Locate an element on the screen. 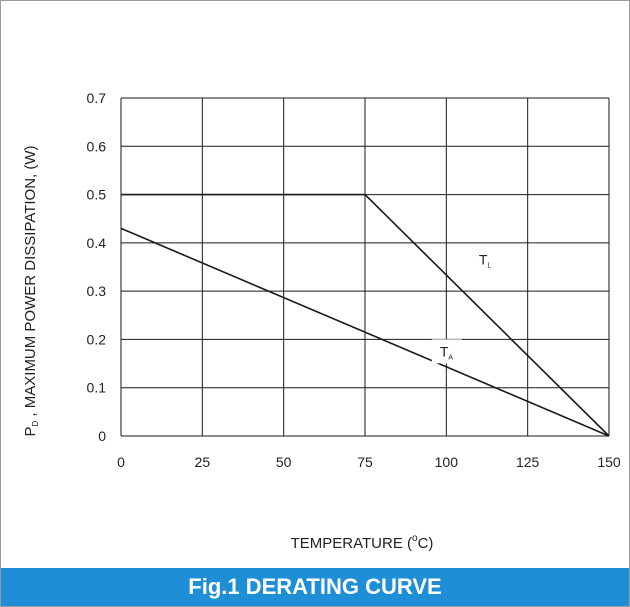 Image resolution: width=630 pixels, height=607 pixels. x-tick-label: 75 is located at coordinates (365, 462).